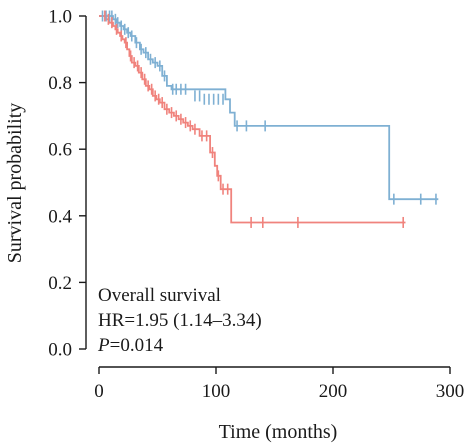  Describe the element at coordinates (216, 391) in the screenshot. I see `x-tick-label: 100` at that location.